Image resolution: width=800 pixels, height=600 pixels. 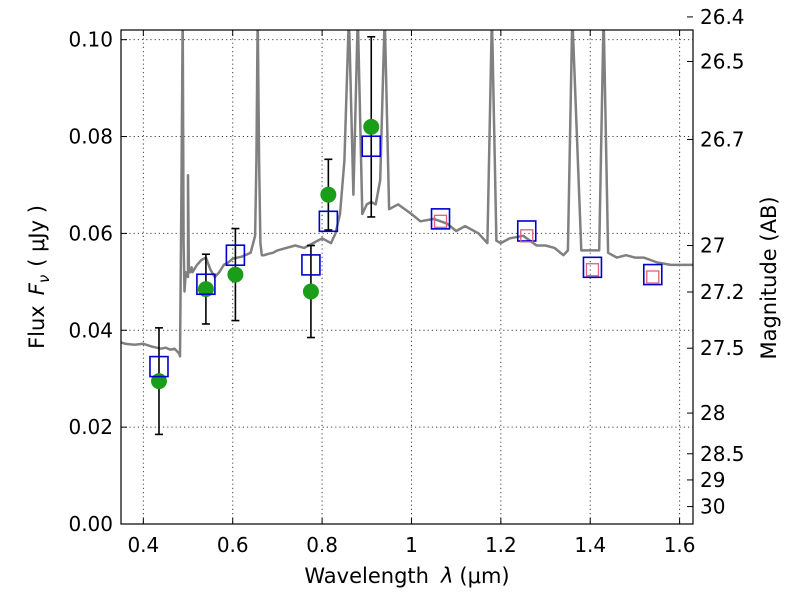 What do you see at coordinates (90, 137) in the screenshot?
I see `y-tick-label: 0.08` at bounding box center [90, 137].